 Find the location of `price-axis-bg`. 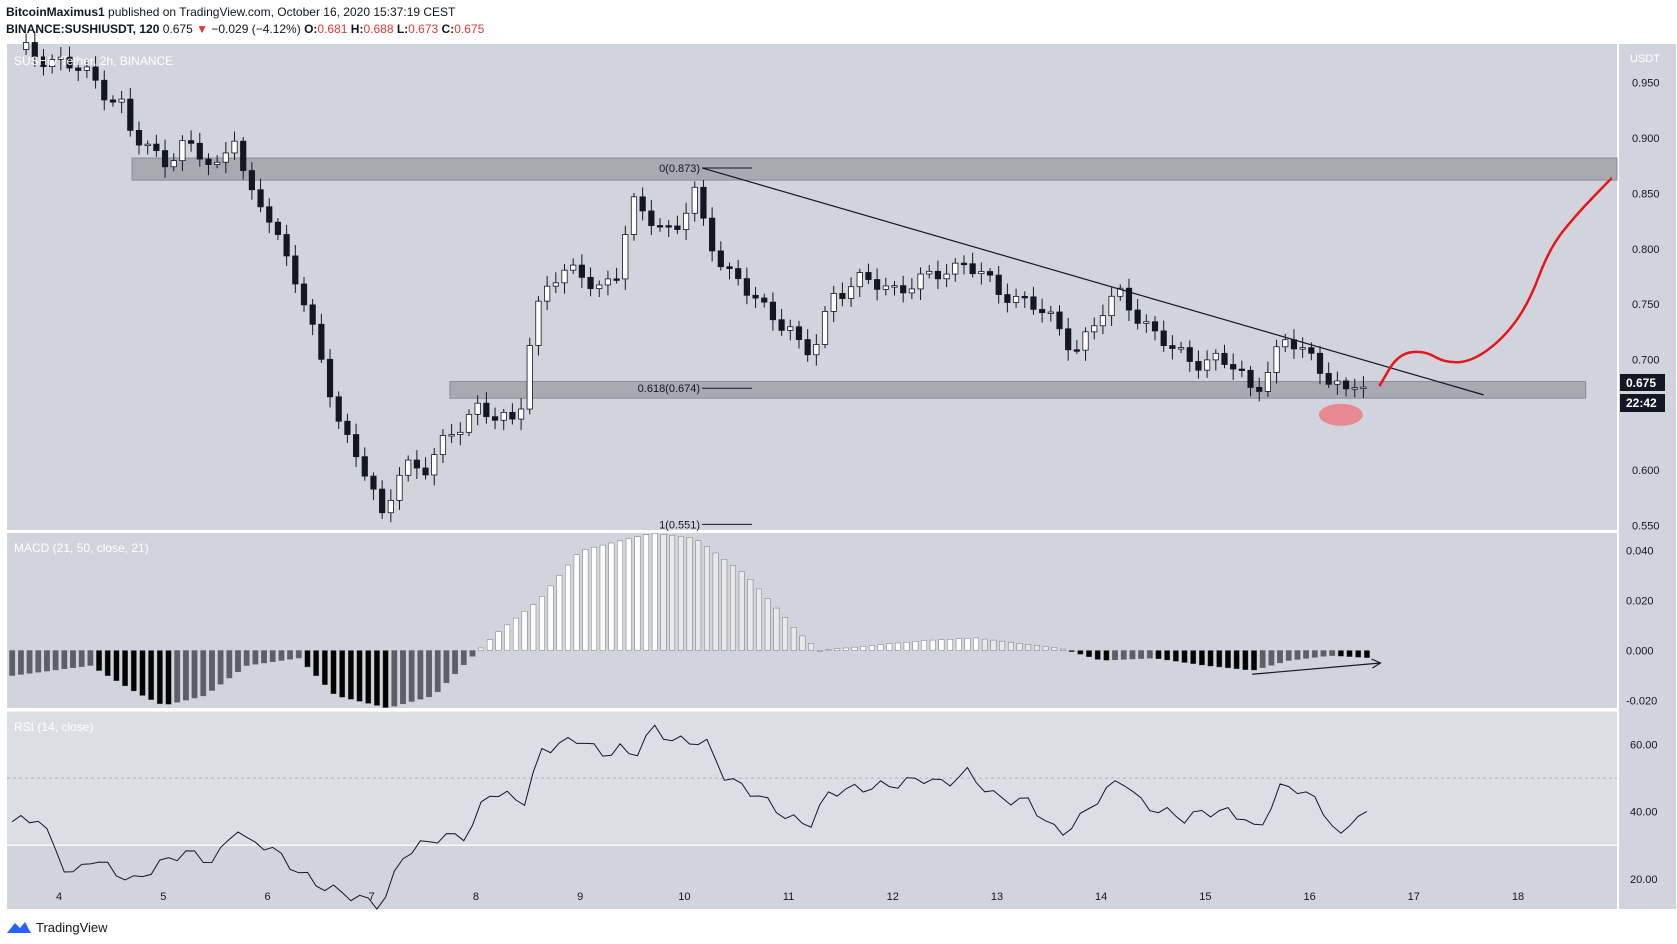

price-axis-bg is located at coordinates (1647, 476).